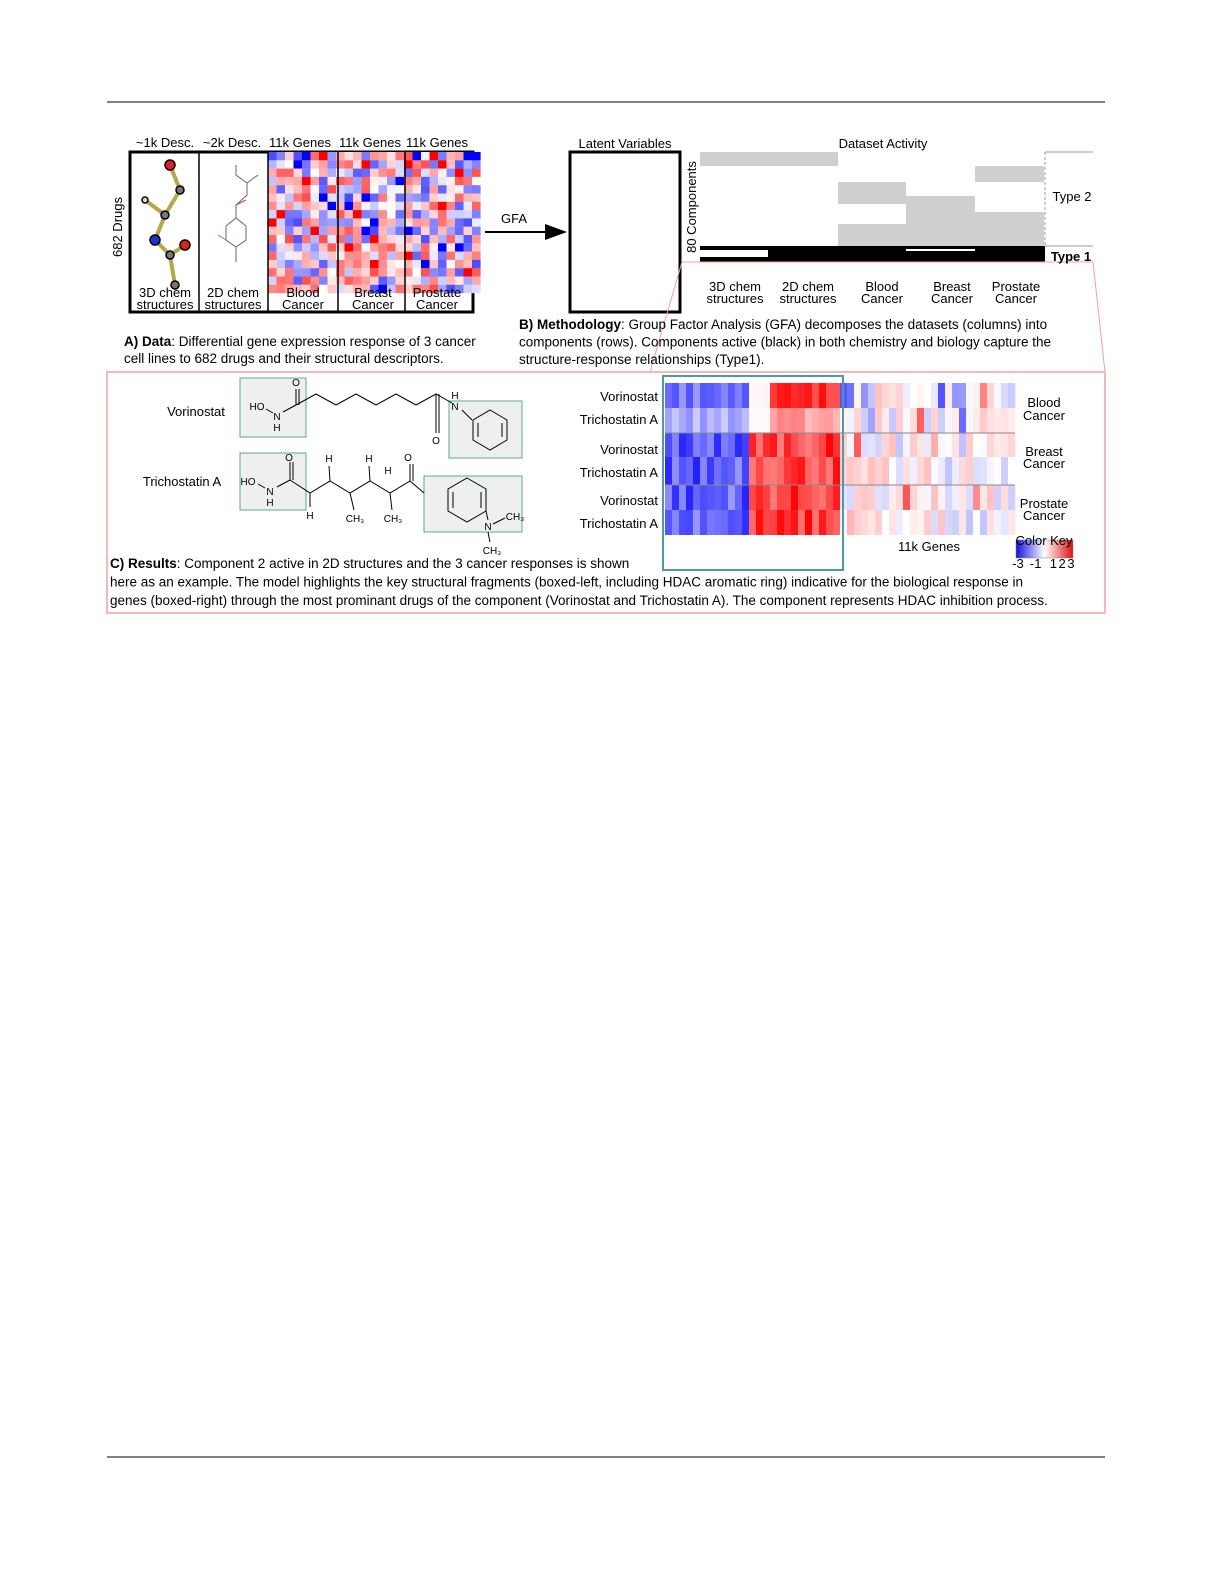 This screenshot has width=1225, height=1585. I want to click on gene-box, so click(753, 473).